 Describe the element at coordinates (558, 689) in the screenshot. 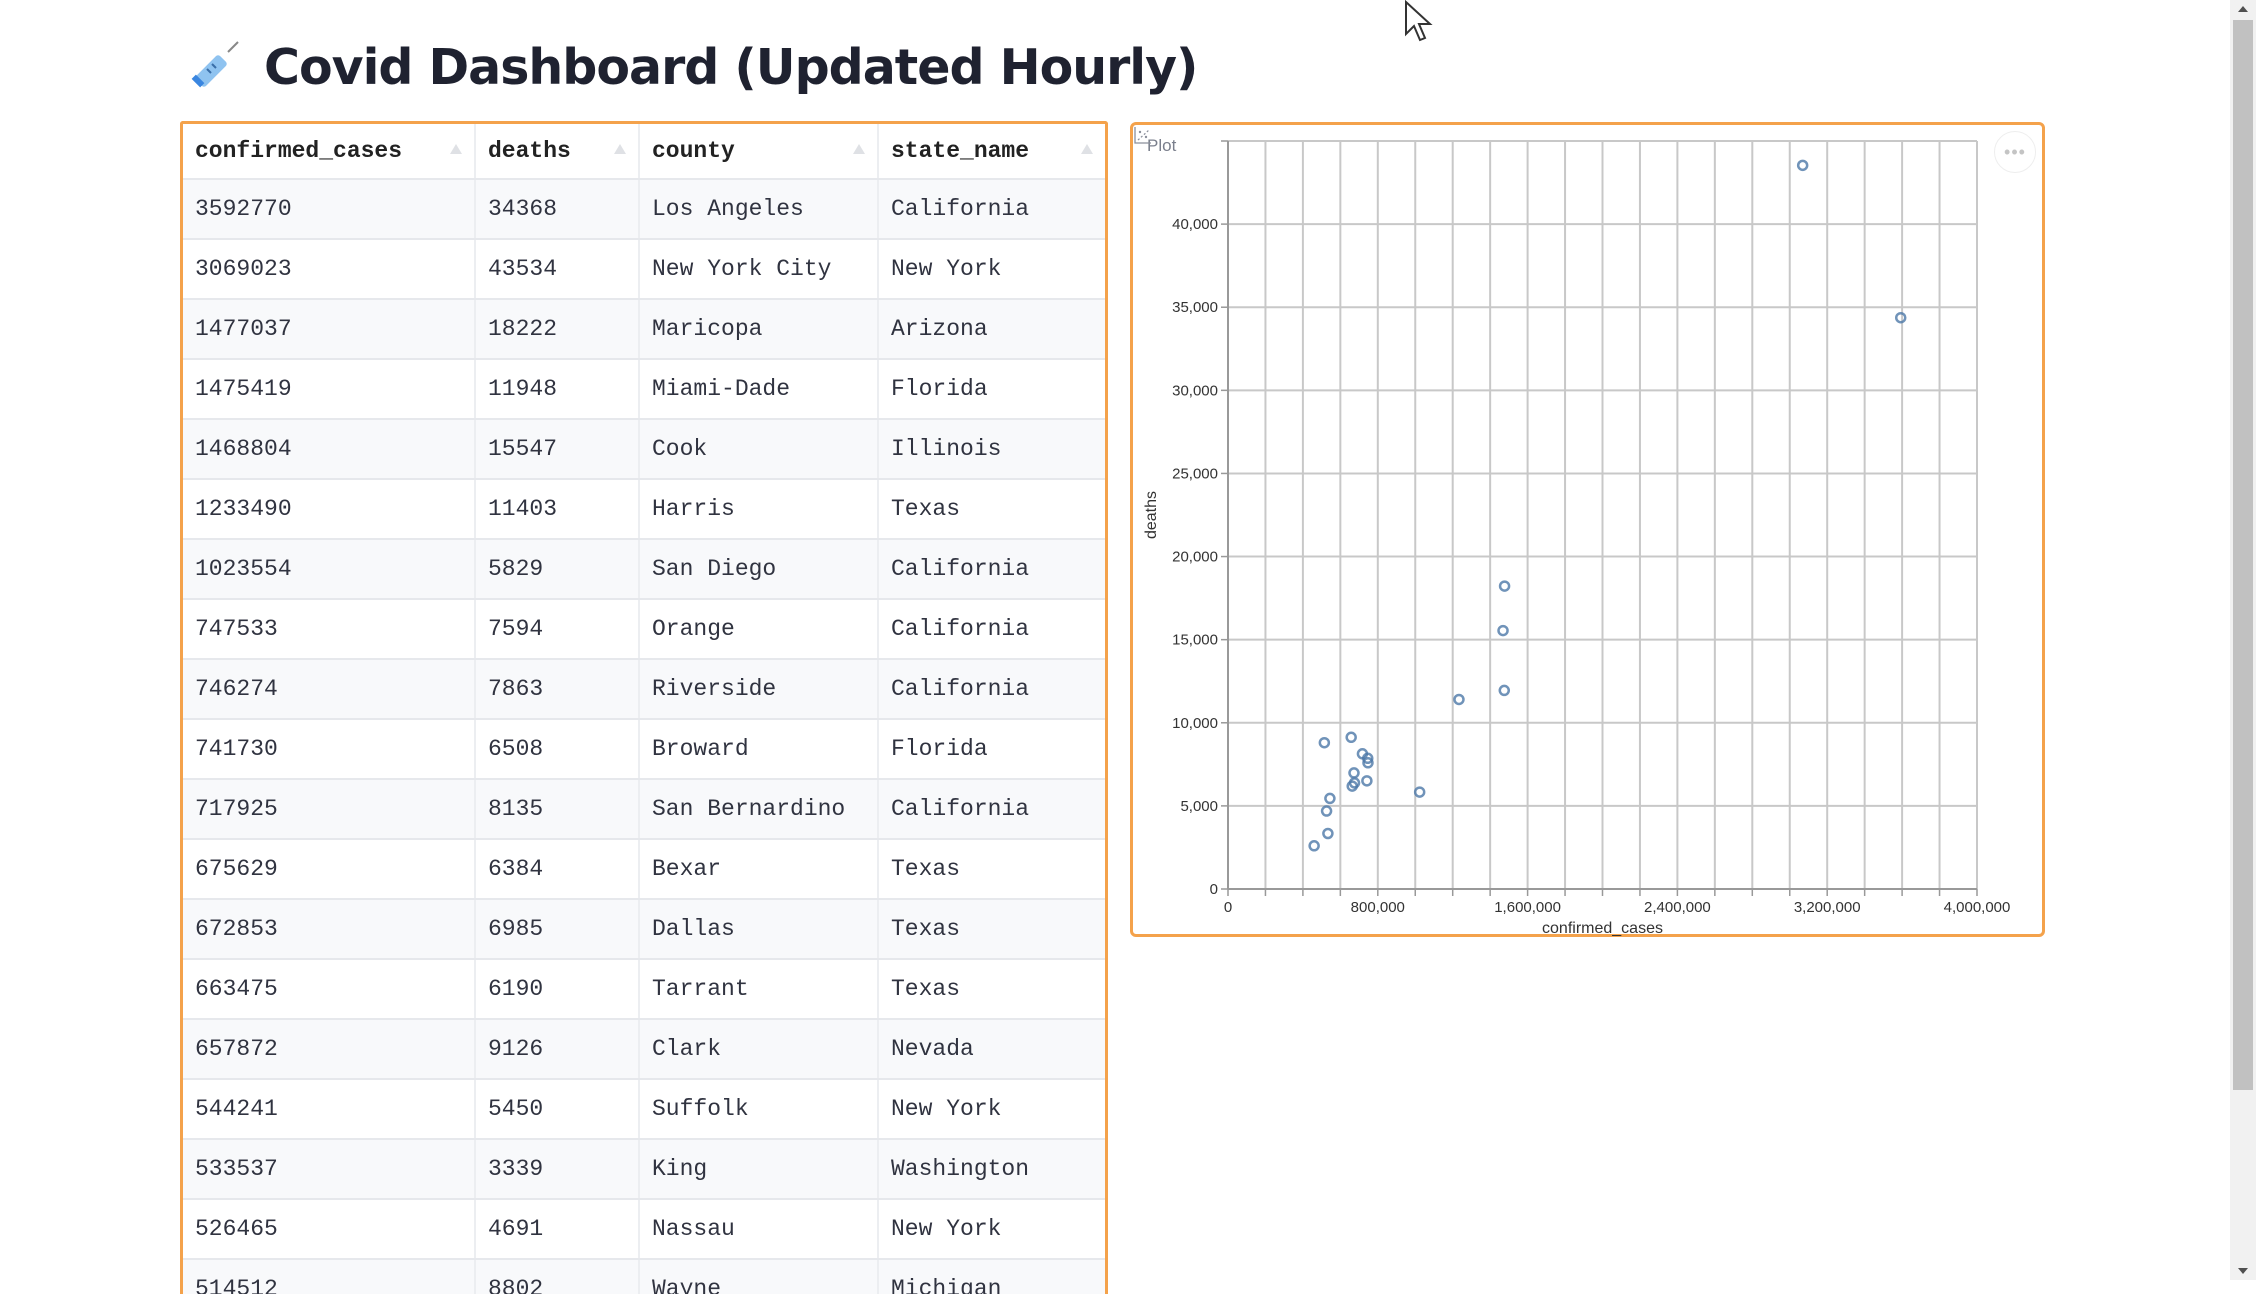

I see `cell-deaths: 7863` at that location.